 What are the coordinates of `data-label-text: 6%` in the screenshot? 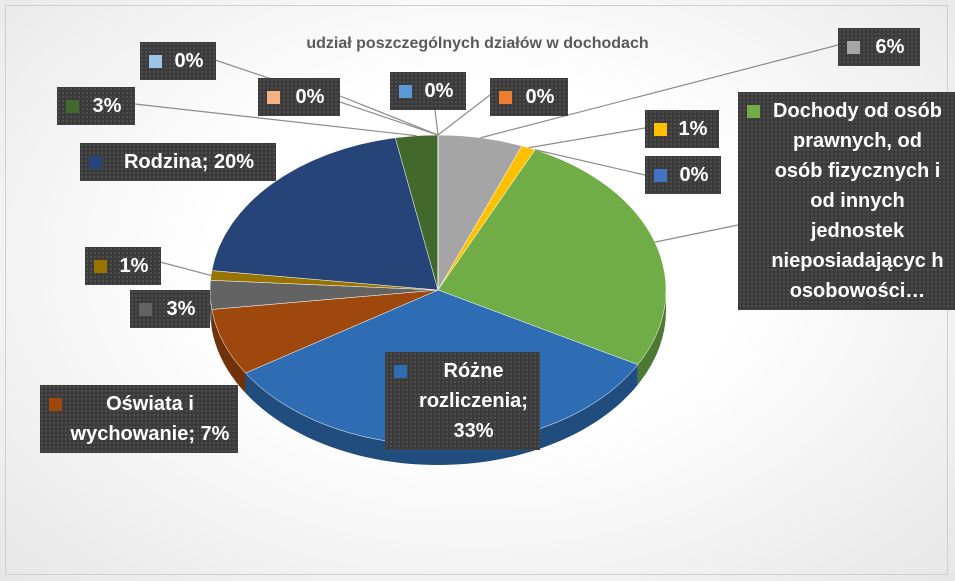 It's located at (890, 47).